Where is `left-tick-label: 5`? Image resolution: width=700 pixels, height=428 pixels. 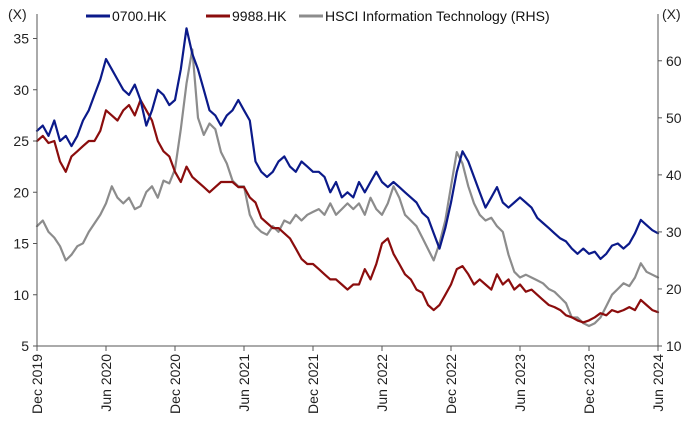
left-tick-label: 5 is located at coordinates (25, 346).